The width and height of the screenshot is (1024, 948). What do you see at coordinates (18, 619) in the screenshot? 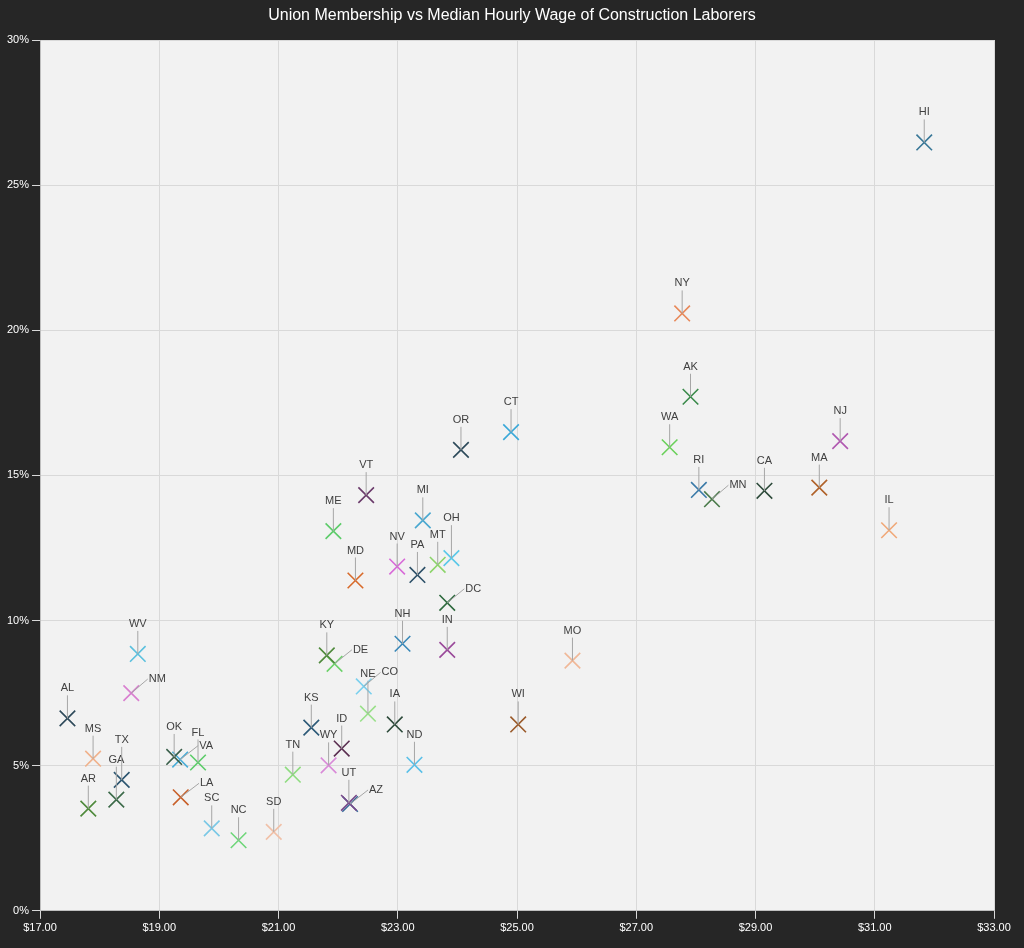
I see `y-tick-label: 10%` at bounding box center [18, 619].